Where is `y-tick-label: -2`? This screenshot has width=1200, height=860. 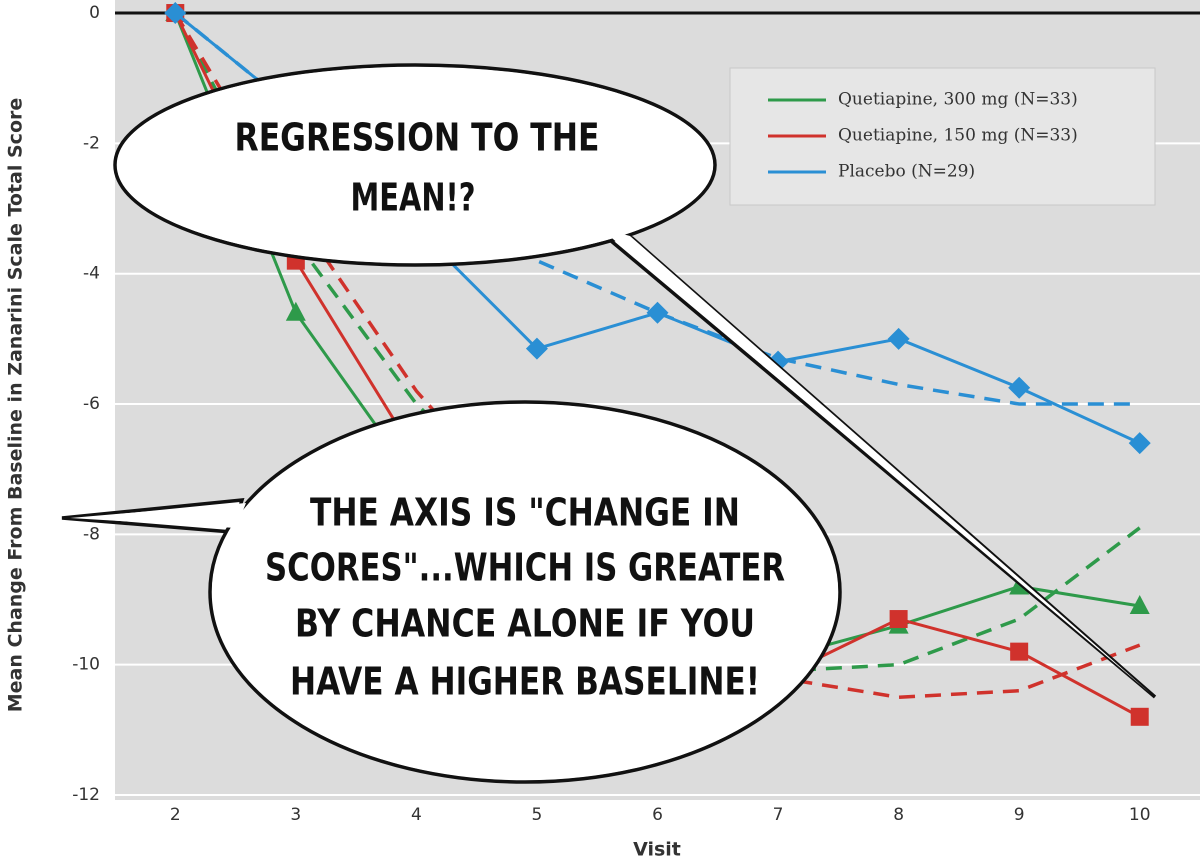 y-tick-label: -2 is located at coordinates (91, 143).